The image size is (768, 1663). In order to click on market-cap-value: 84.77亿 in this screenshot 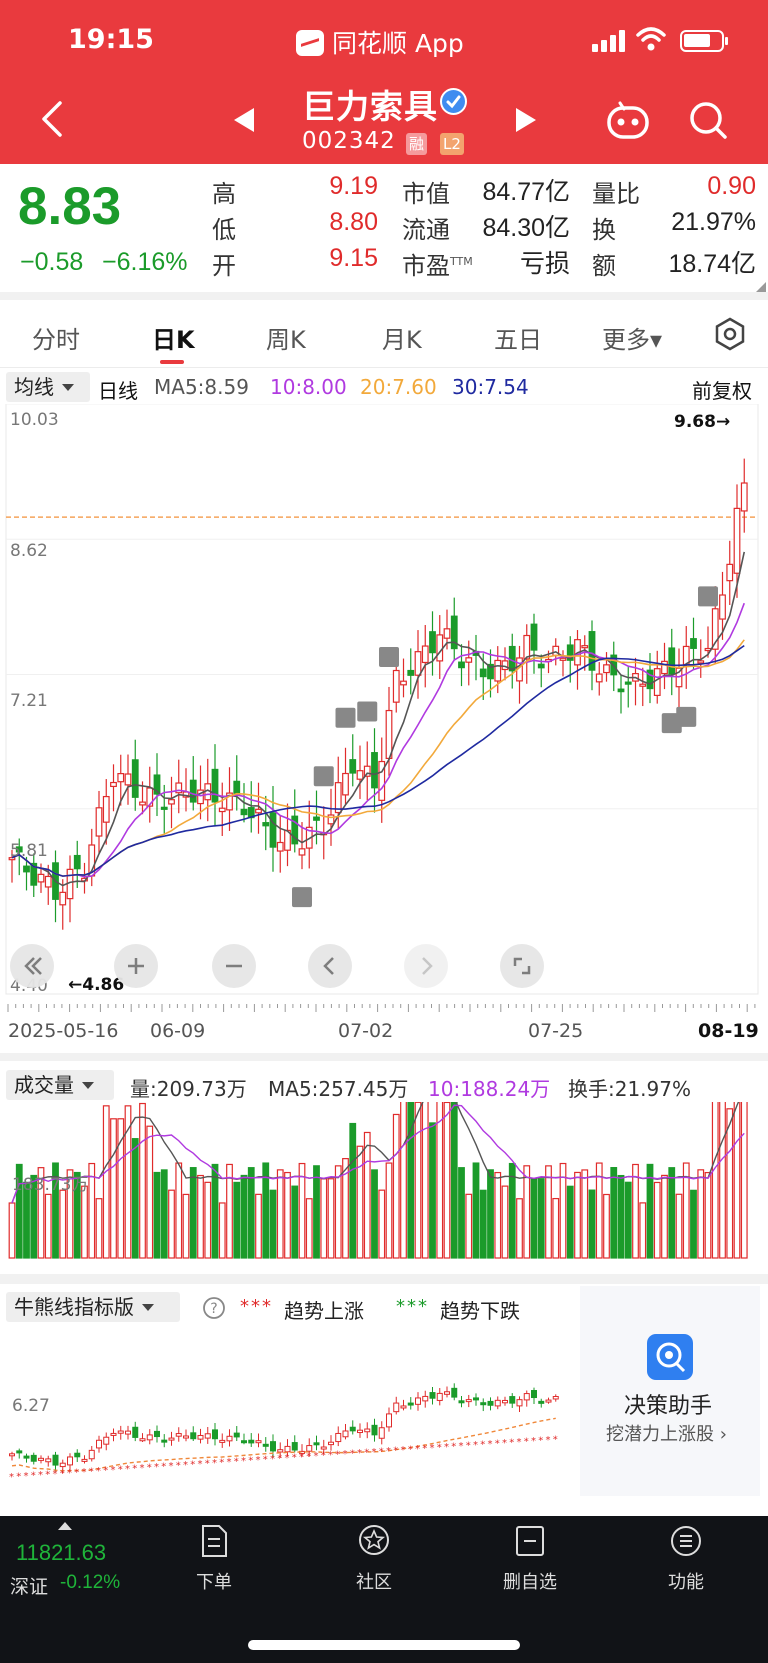, I will do `click(526, 192)`.